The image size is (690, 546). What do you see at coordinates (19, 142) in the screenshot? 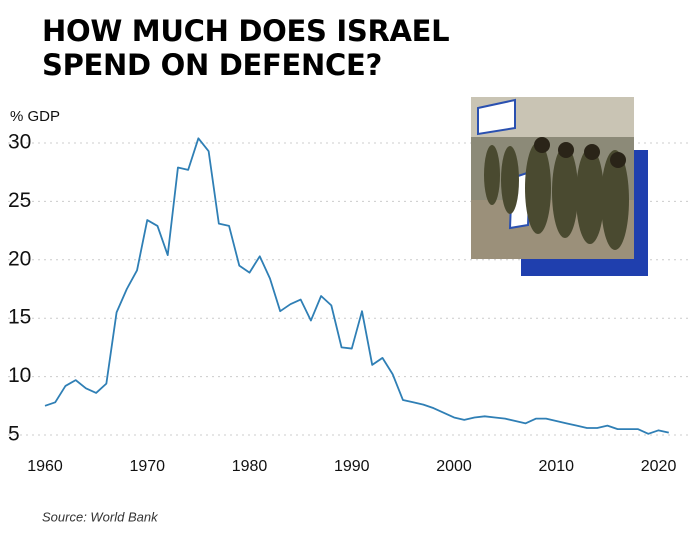
I see `y-tick-label: 30` at bounding box center [19, 142].